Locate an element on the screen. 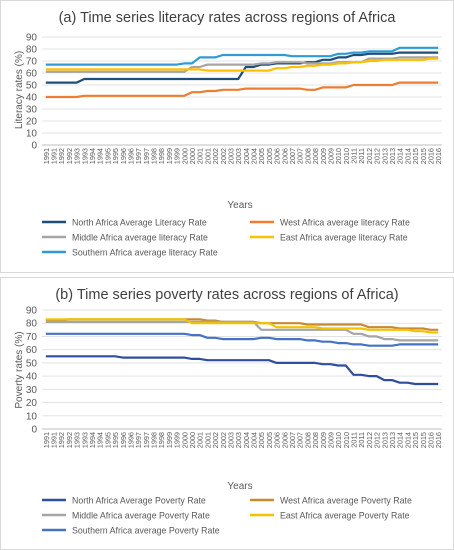 This screenshot has height=550, width=454. y-tick-label: 80 is located at coordinates (32, 50).